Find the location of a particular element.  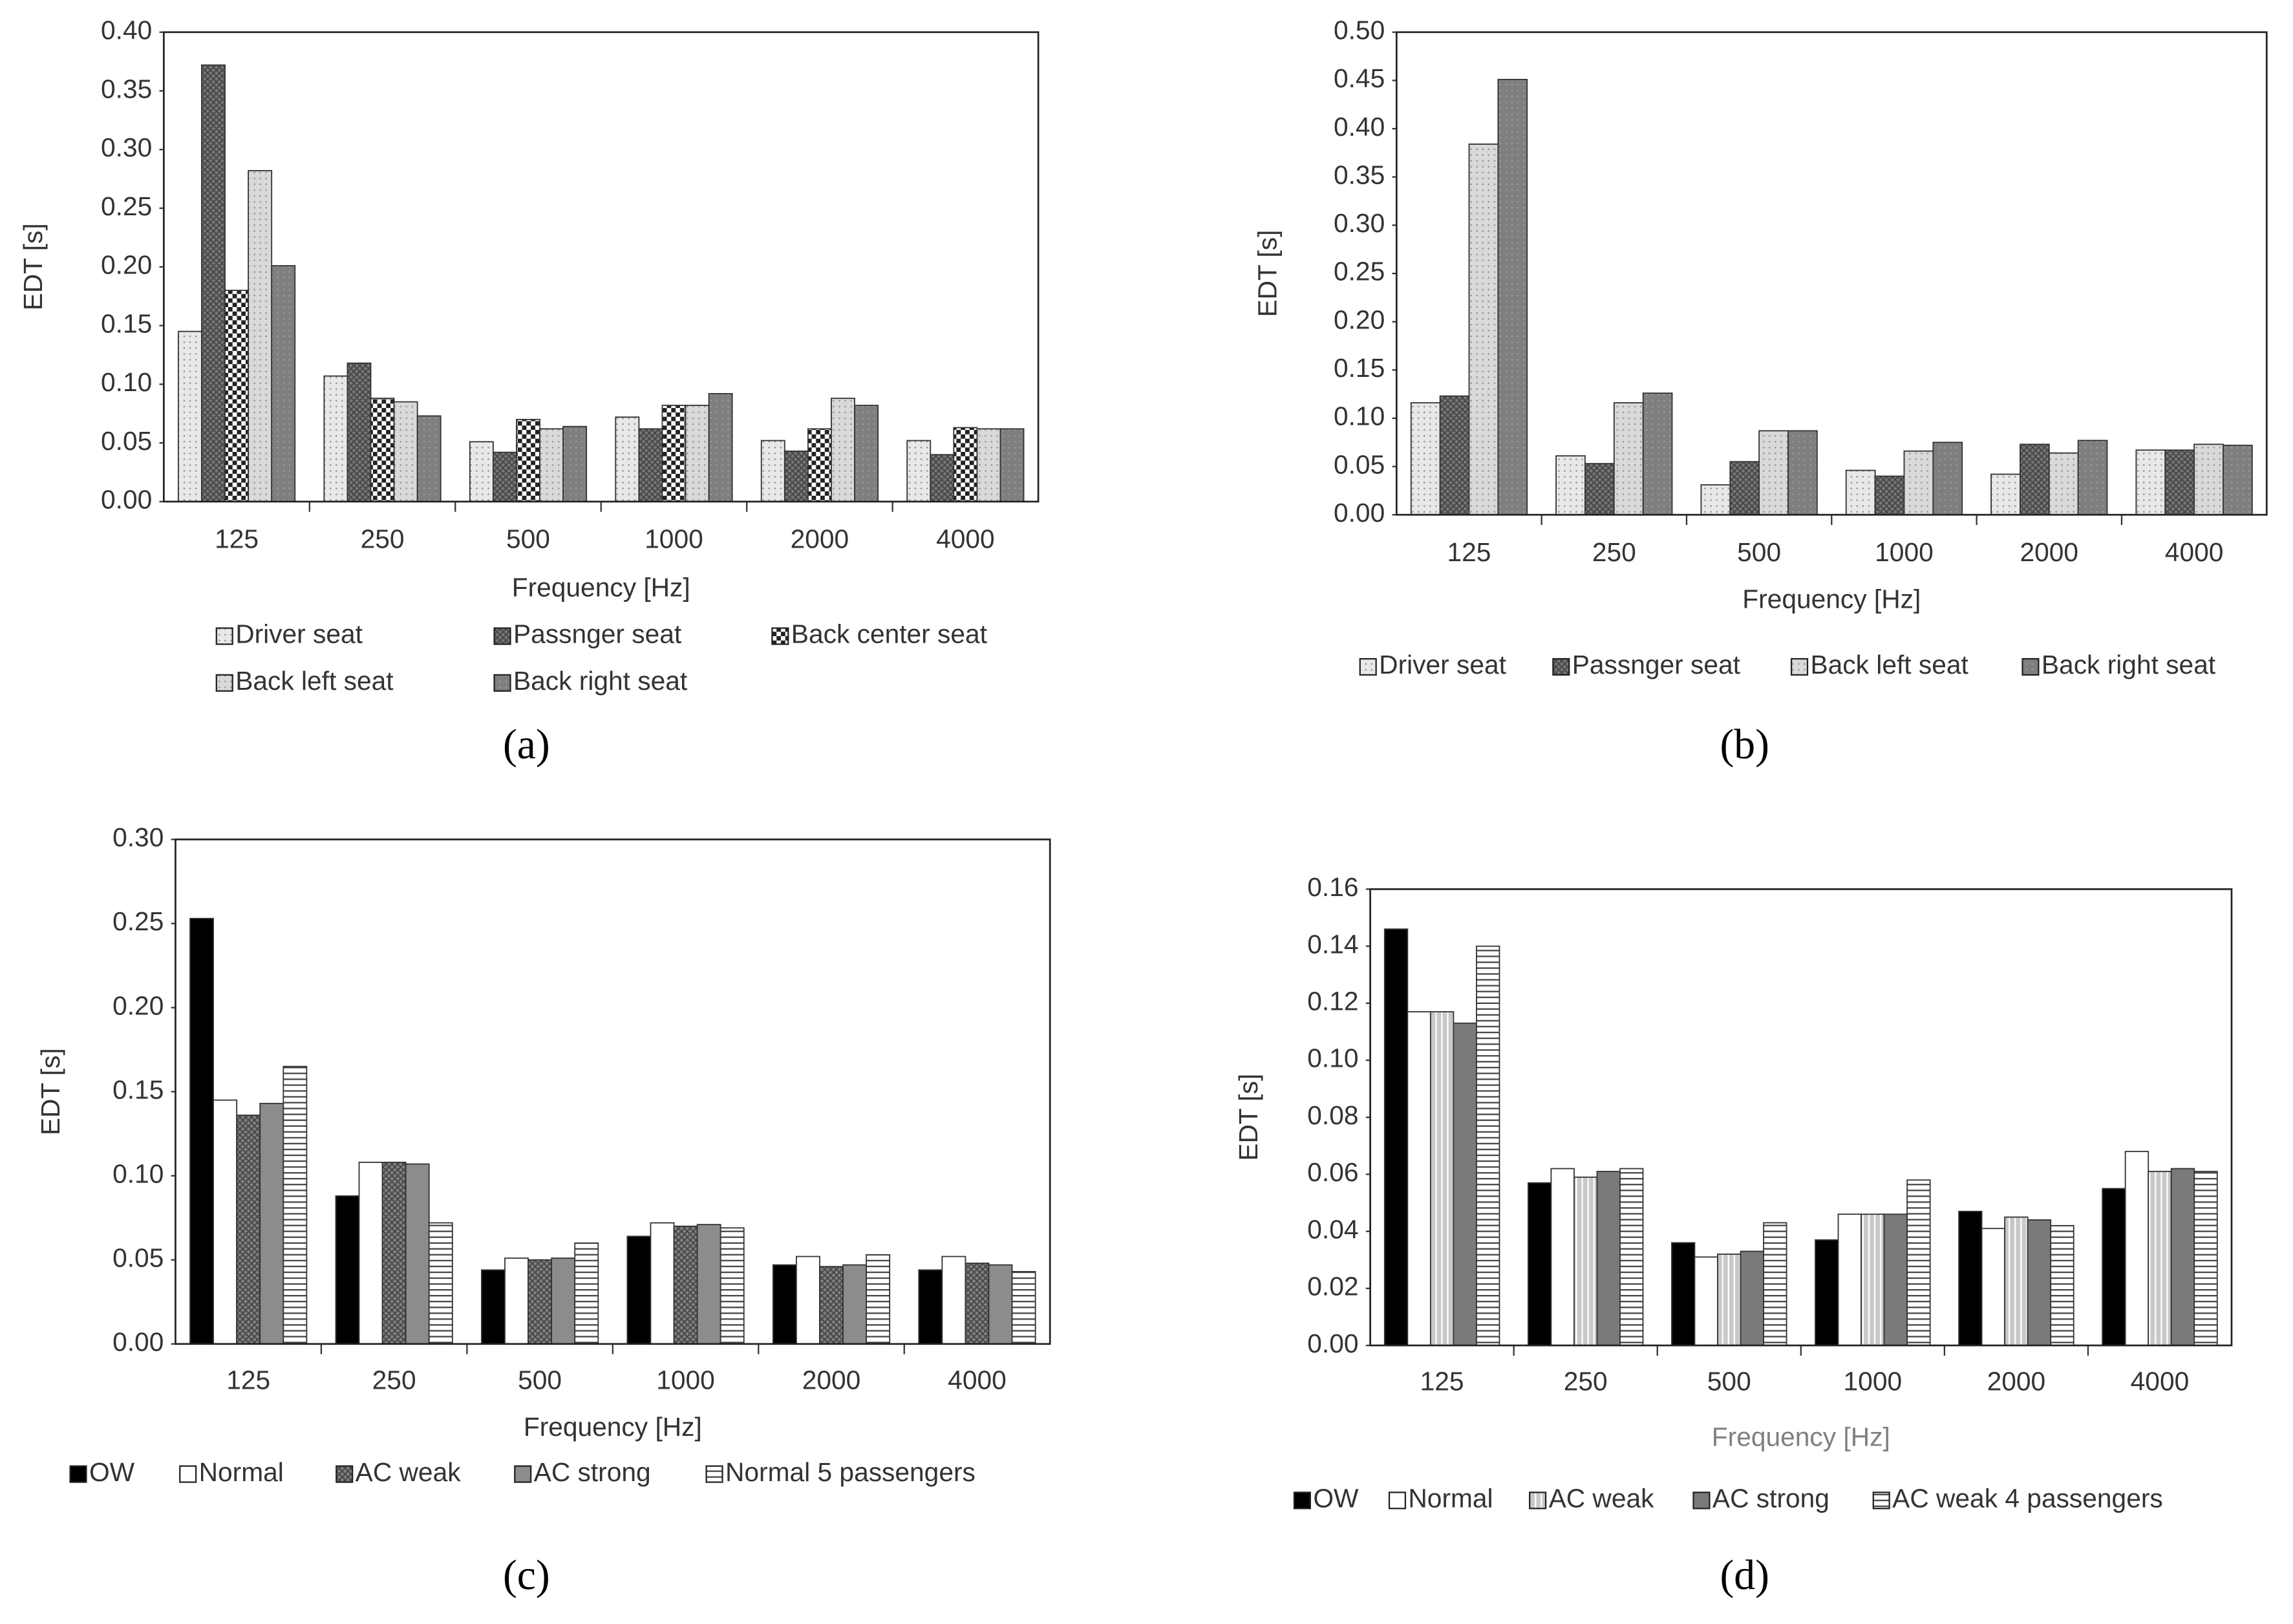

x-tick-label: 125 is located at coordinates (237, 539).